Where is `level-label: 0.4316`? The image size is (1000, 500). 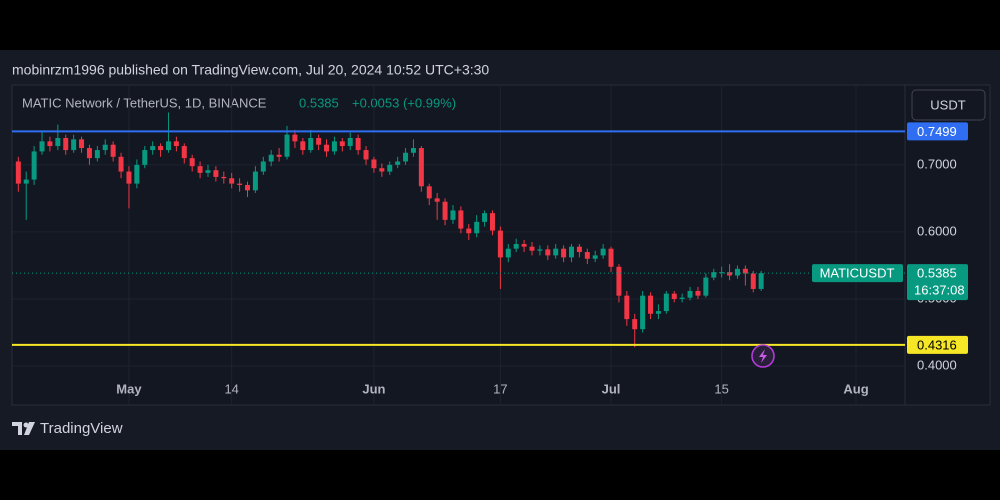 level-label: 0.4316 is located at coordinates (937, 344).